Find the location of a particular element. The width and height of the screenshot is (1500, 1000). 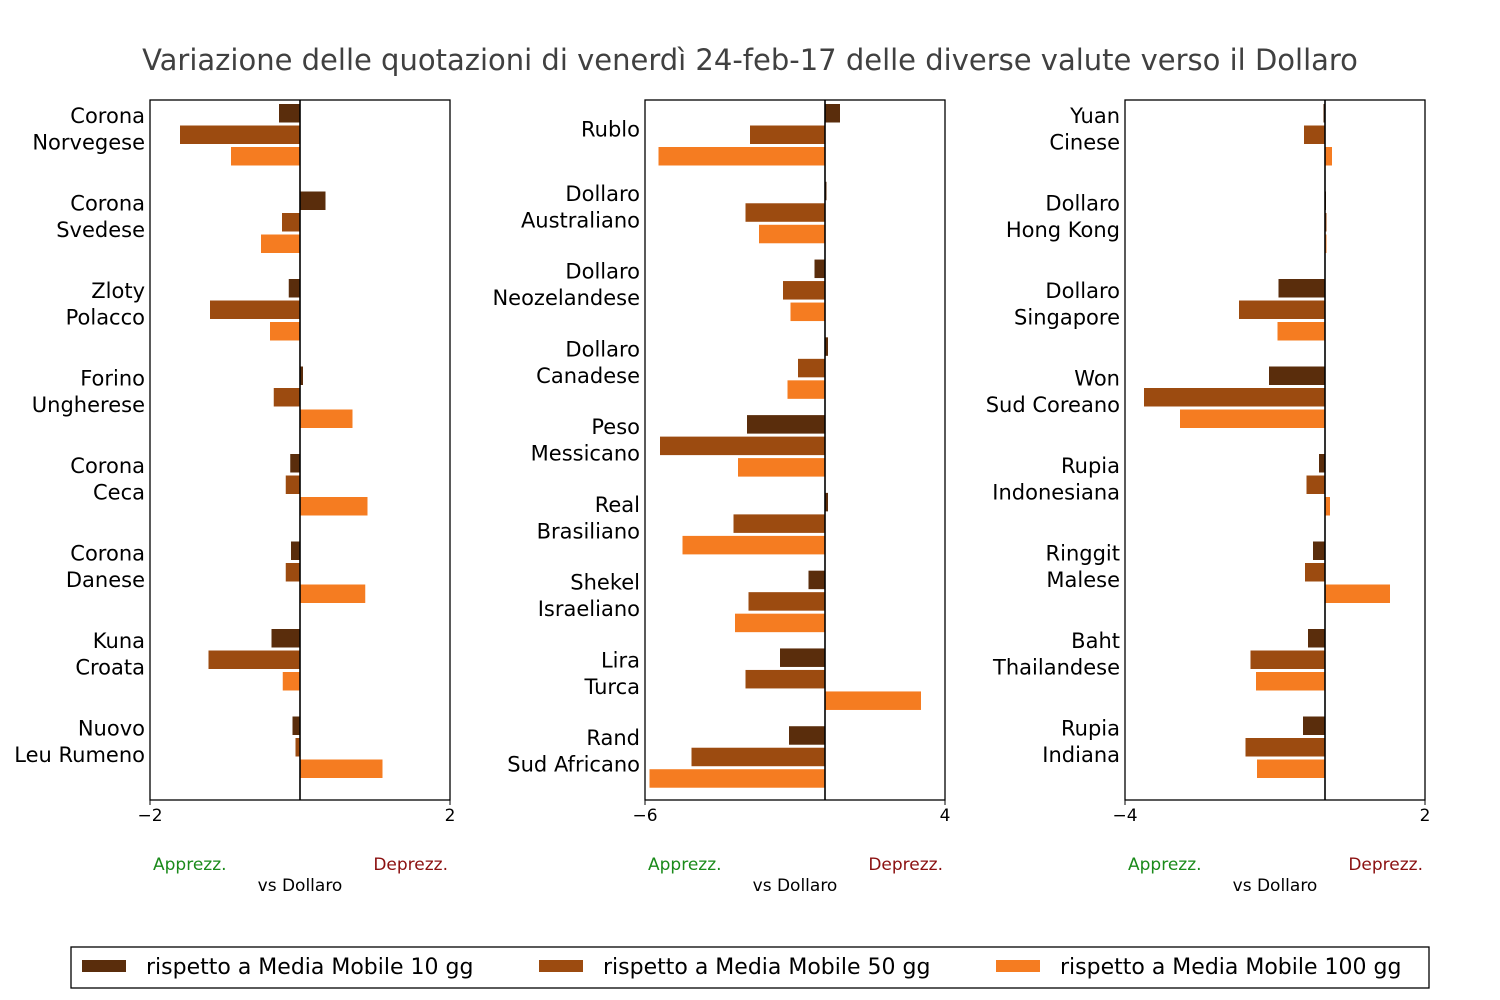

legend-entry: rispetto a Media Mobile 100 gg is located at coordinates (1198, 967).